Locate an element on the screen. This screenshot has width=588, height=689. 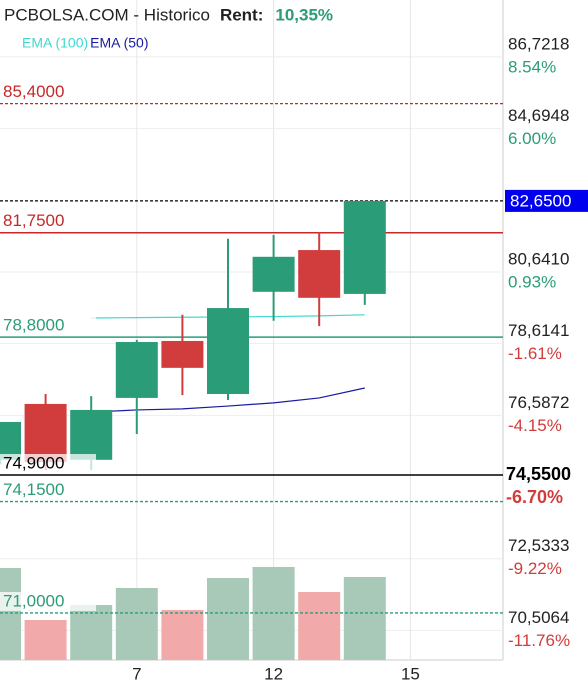
y-tick-pct: -1.61% is located at coordinates (535, 353).